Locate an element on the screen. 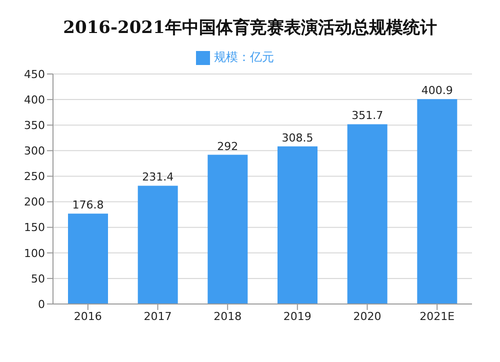 This screenshot has height=362, width=500. data-label: 308.5 is located at coordinates (298, 137).